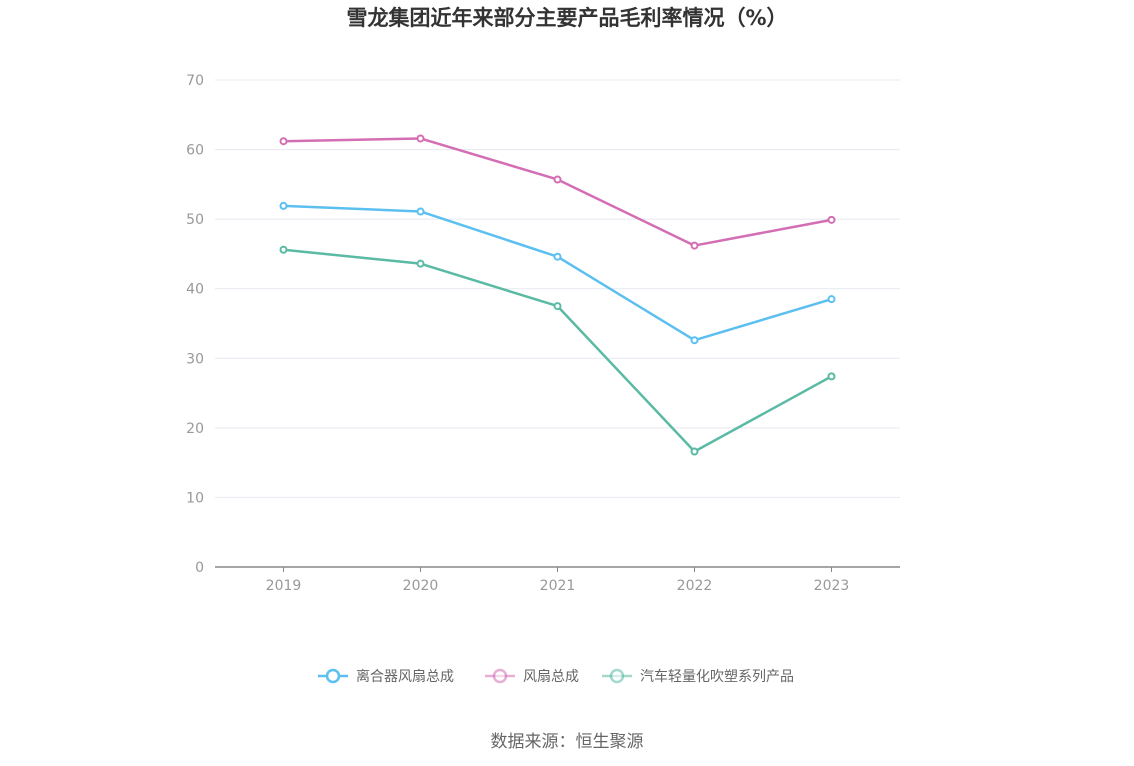 This screenshot has width=1134, height=766. What do you see at coordinates (566, 18) in the screenshot?
I see `chart-title: 雪龙集团近年来部分主要产品毛利率情况（%）` at bounding box center [566, 18].